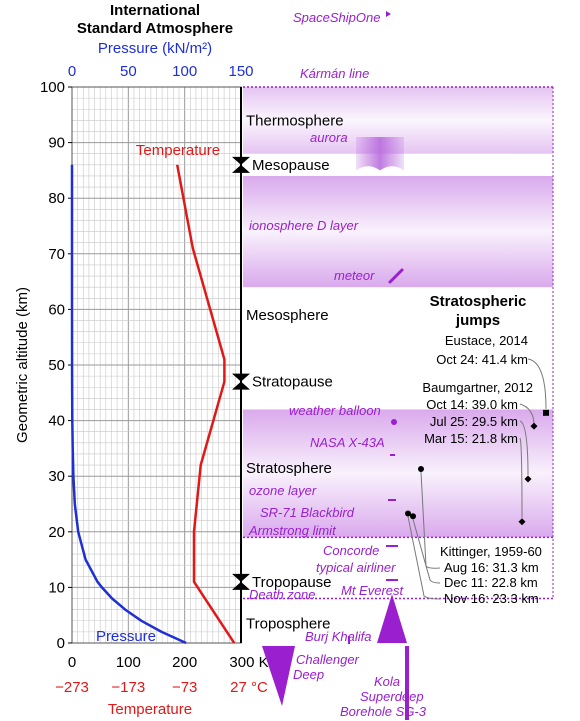  I want to click on annotation-label: Death zone, so click(282, 594).